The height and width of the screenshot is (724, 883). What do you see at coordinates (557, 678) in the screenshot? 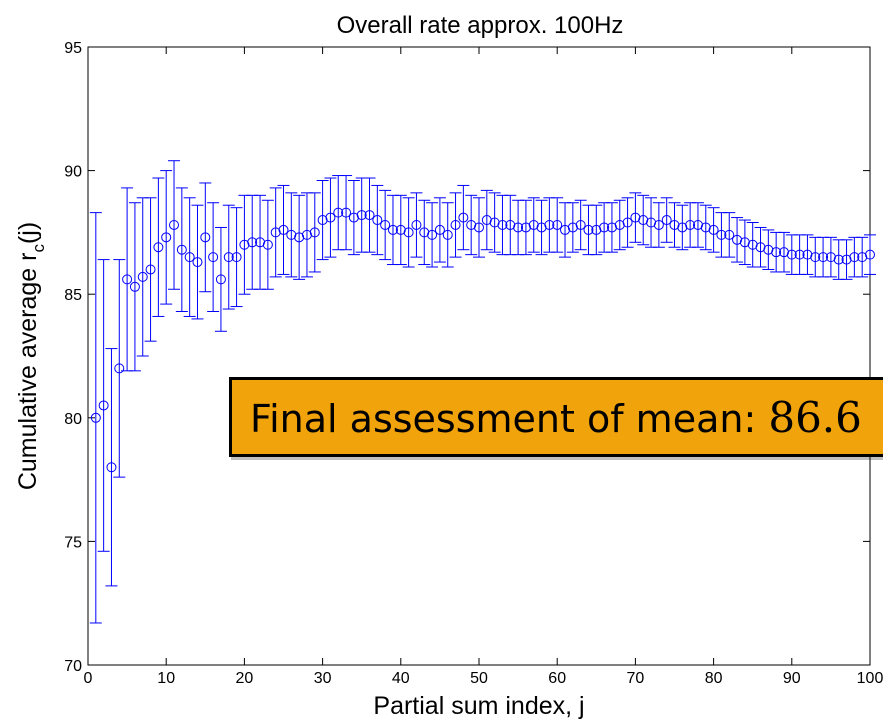
I see `x-tick-label: 60` at bounding box center [557, 678].